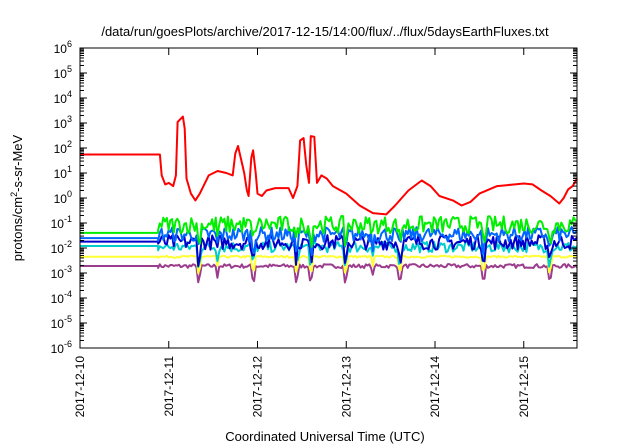 The height and width of the screenshot is (448, 640). Describe the element at coordinates (61, 272) in the screenshot. I see `y-tick-label: 10⁻³` at that location.